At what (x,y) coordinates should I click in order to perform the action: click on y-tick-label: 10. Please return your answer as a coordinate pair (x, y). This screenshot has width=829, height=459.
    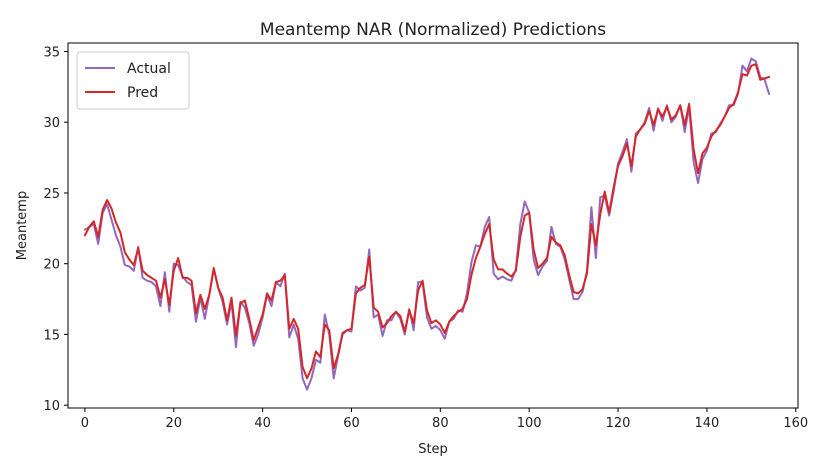
    Looking at the image, I should click on (51, 406).